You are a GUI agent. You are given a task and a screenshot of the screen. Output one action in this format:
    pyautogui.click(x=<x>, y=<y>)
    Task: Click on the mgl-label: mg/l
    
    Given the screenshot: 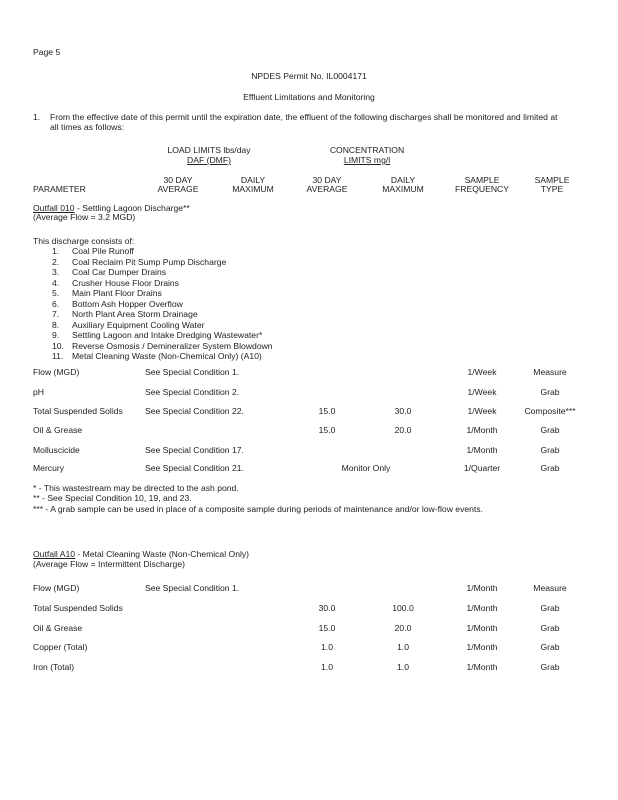 What is the action you would take?
    pyautogui.click(x=382, y=160)
    